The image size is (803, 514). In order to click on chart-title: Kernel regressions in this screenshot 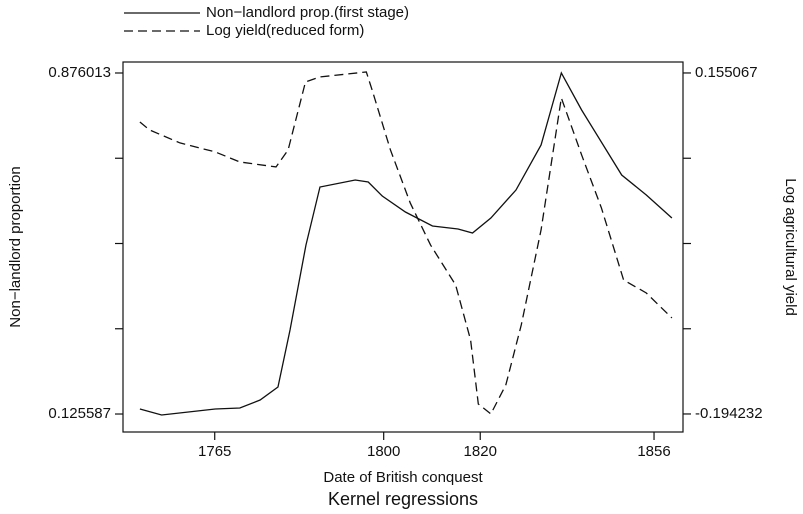, I will do `click(403, 499)`.